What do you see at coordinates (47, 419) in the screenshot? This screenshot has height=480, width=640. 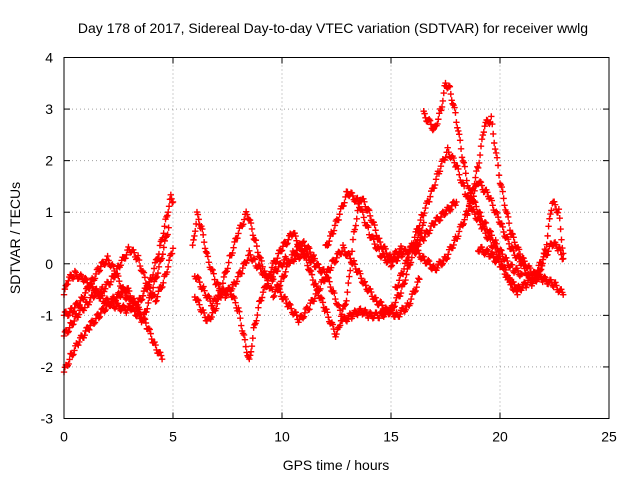 I see `y-tick-label: -3` at bounding box center [47, 419].